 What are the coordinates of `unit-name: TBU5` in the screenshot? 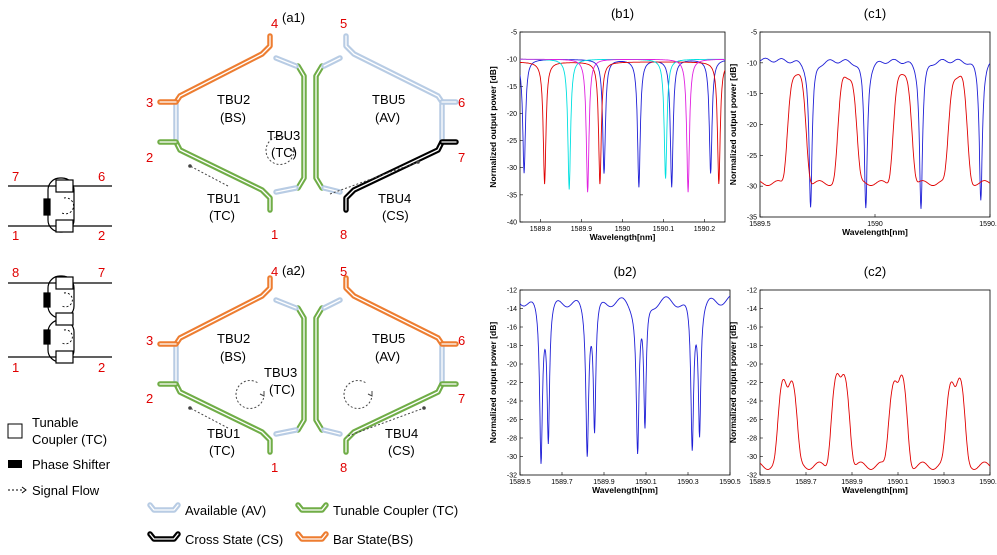 It's located at (388, 338).